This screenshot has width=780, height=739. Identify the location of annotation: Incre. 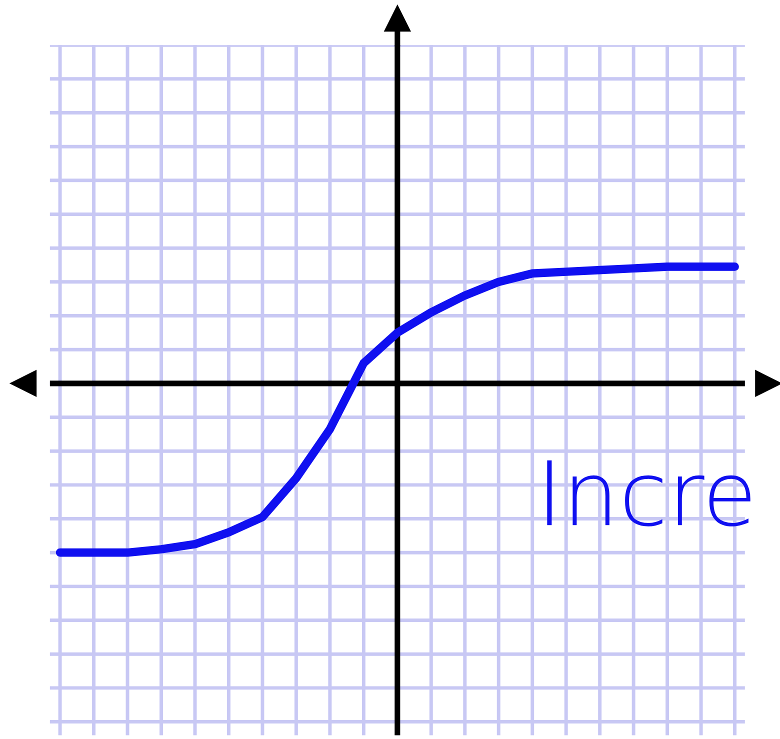
(648, 493).